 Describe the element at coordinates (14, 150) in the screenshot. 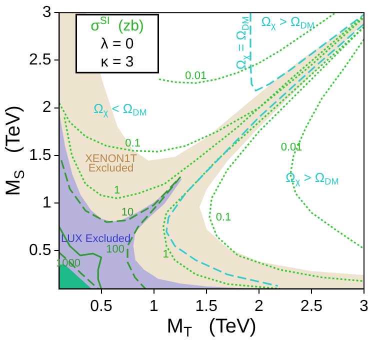

I see `y-axis-title: MS (TeV)` at that location.